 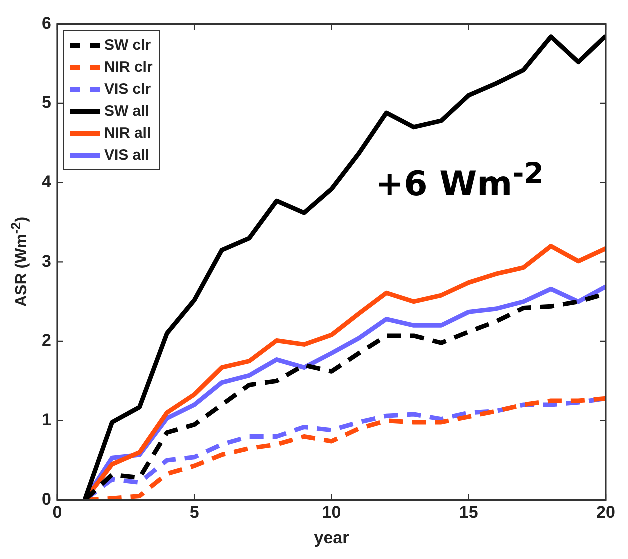 I want to click on y-tick-label: 1, so click(x=47, y=420).